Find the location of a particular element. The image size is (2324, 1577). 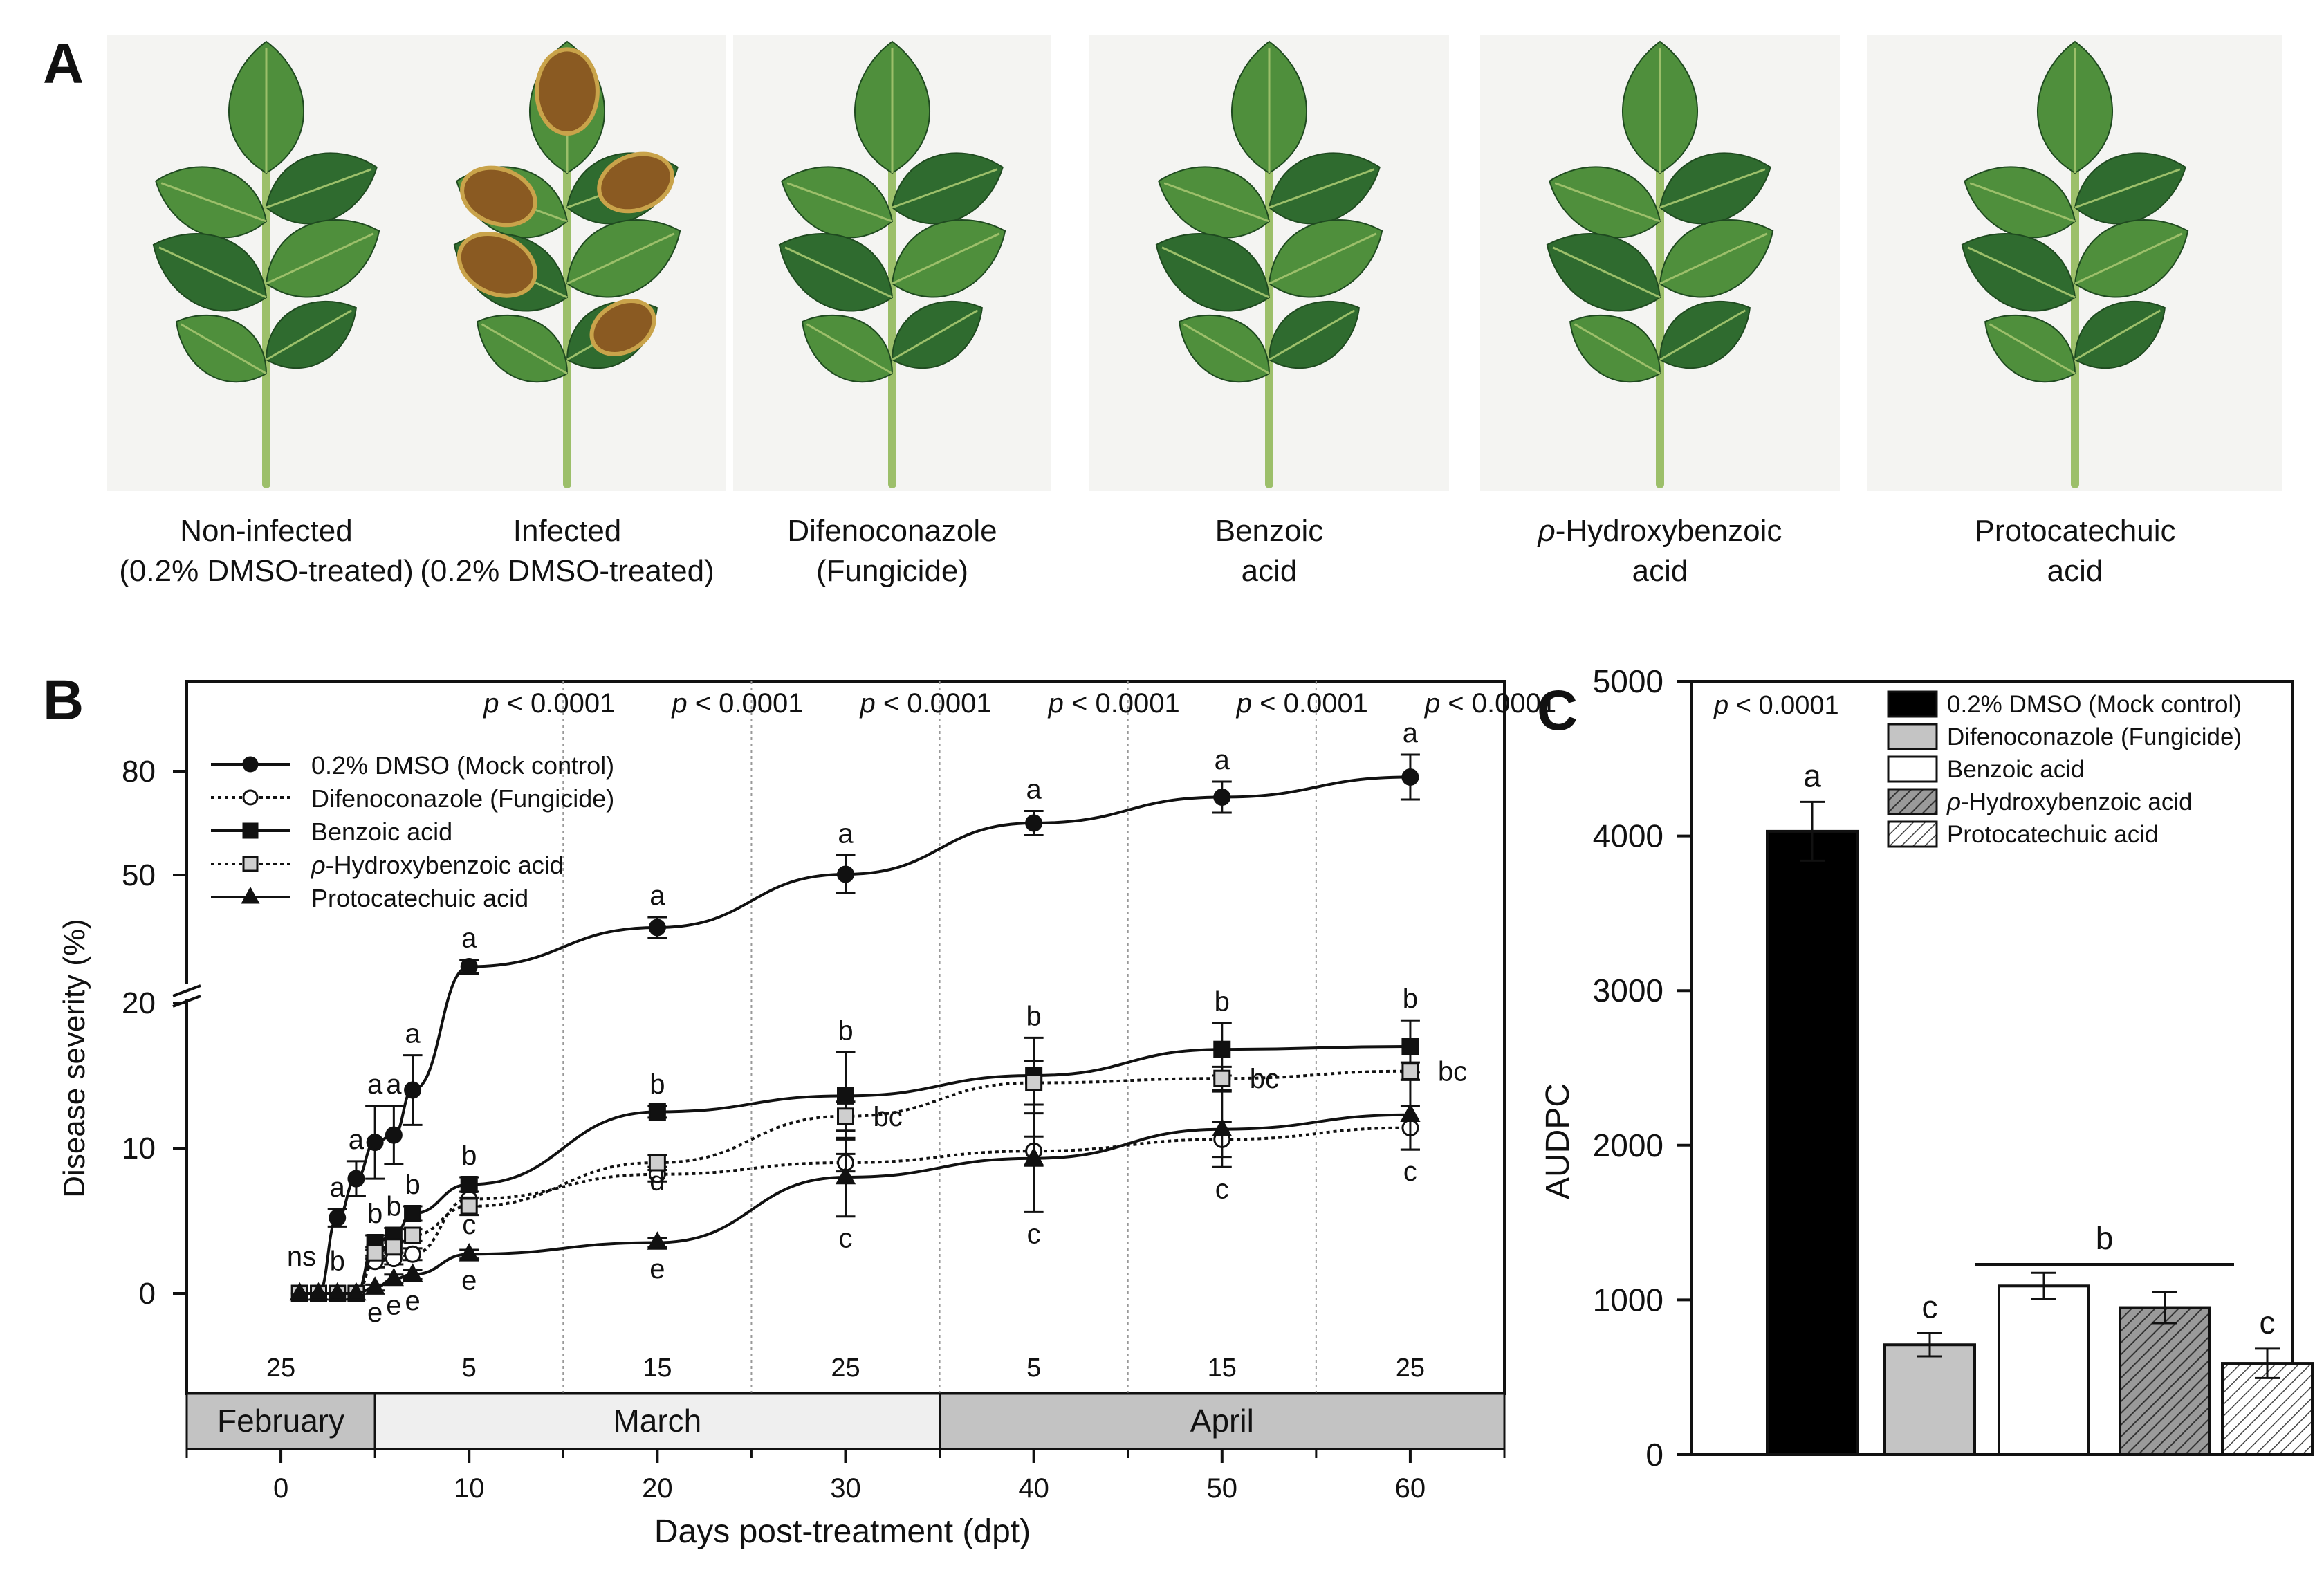

leaf-specimen: ρ-Hydroxybenzoic acid is located at coordinates (1660, 311).